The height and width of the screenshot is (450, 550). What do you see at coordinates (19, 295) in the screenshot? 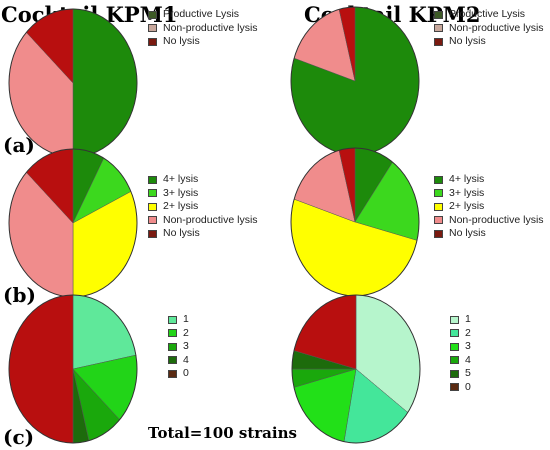
I see `panel-label-b: (b)` at bounding box center [19, 295].